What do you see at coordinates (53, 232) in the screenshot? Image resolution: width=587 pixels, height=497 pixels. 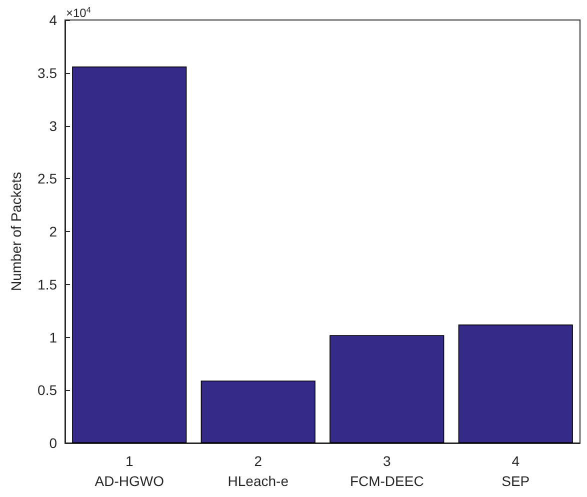 I see `y-tick-label: 2` at bounding box center [53, 232].